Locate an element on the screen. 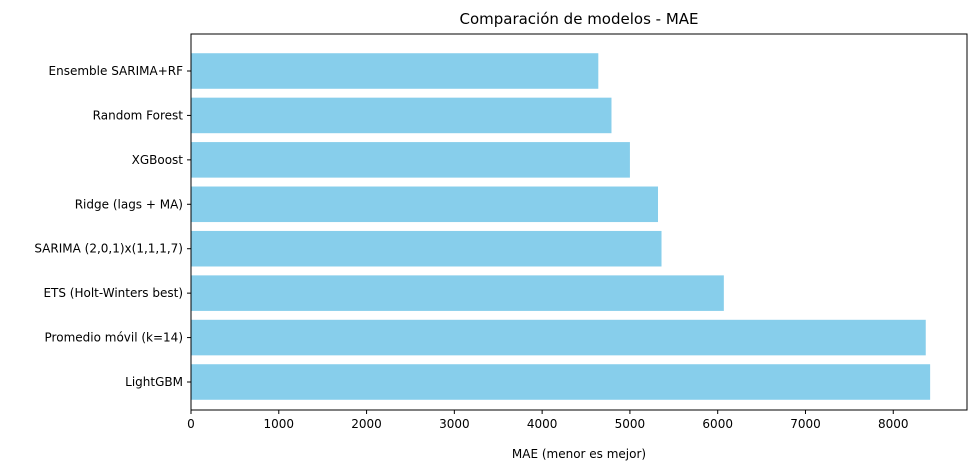  x-tick-label: 3000 is located at coordinates (454, 424).